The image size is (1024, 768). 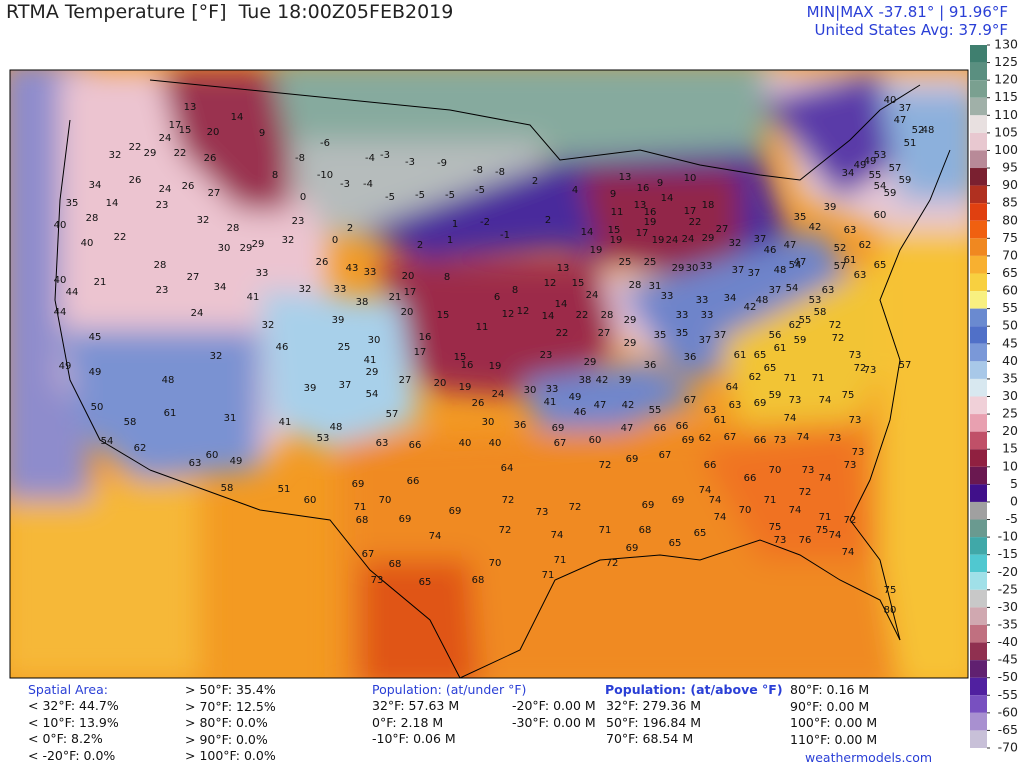 I want to click on footer-text: 110°F: 0.00 M, so click(x=834, y=739).